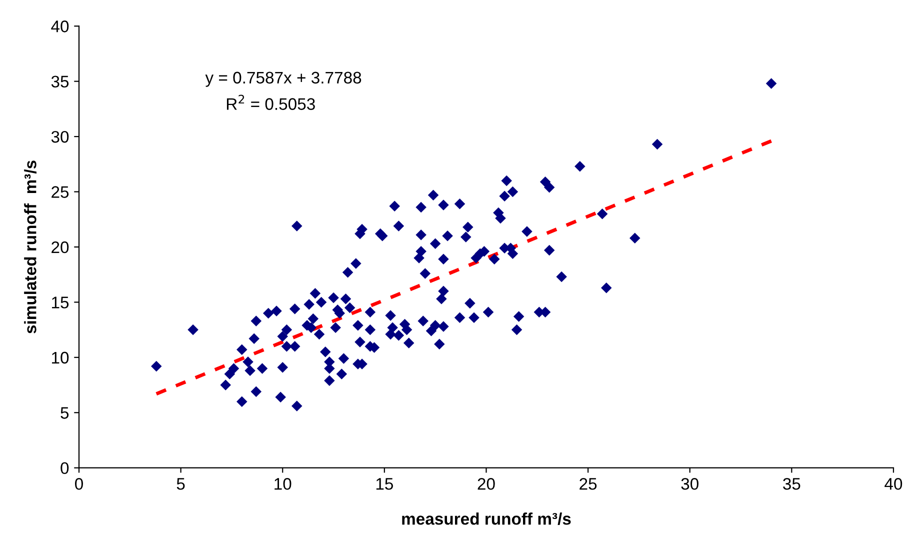 Image resolution: width=908 pixels, height=544 pixels. I want to click on x-tick-label: 20, so click(486, 484).